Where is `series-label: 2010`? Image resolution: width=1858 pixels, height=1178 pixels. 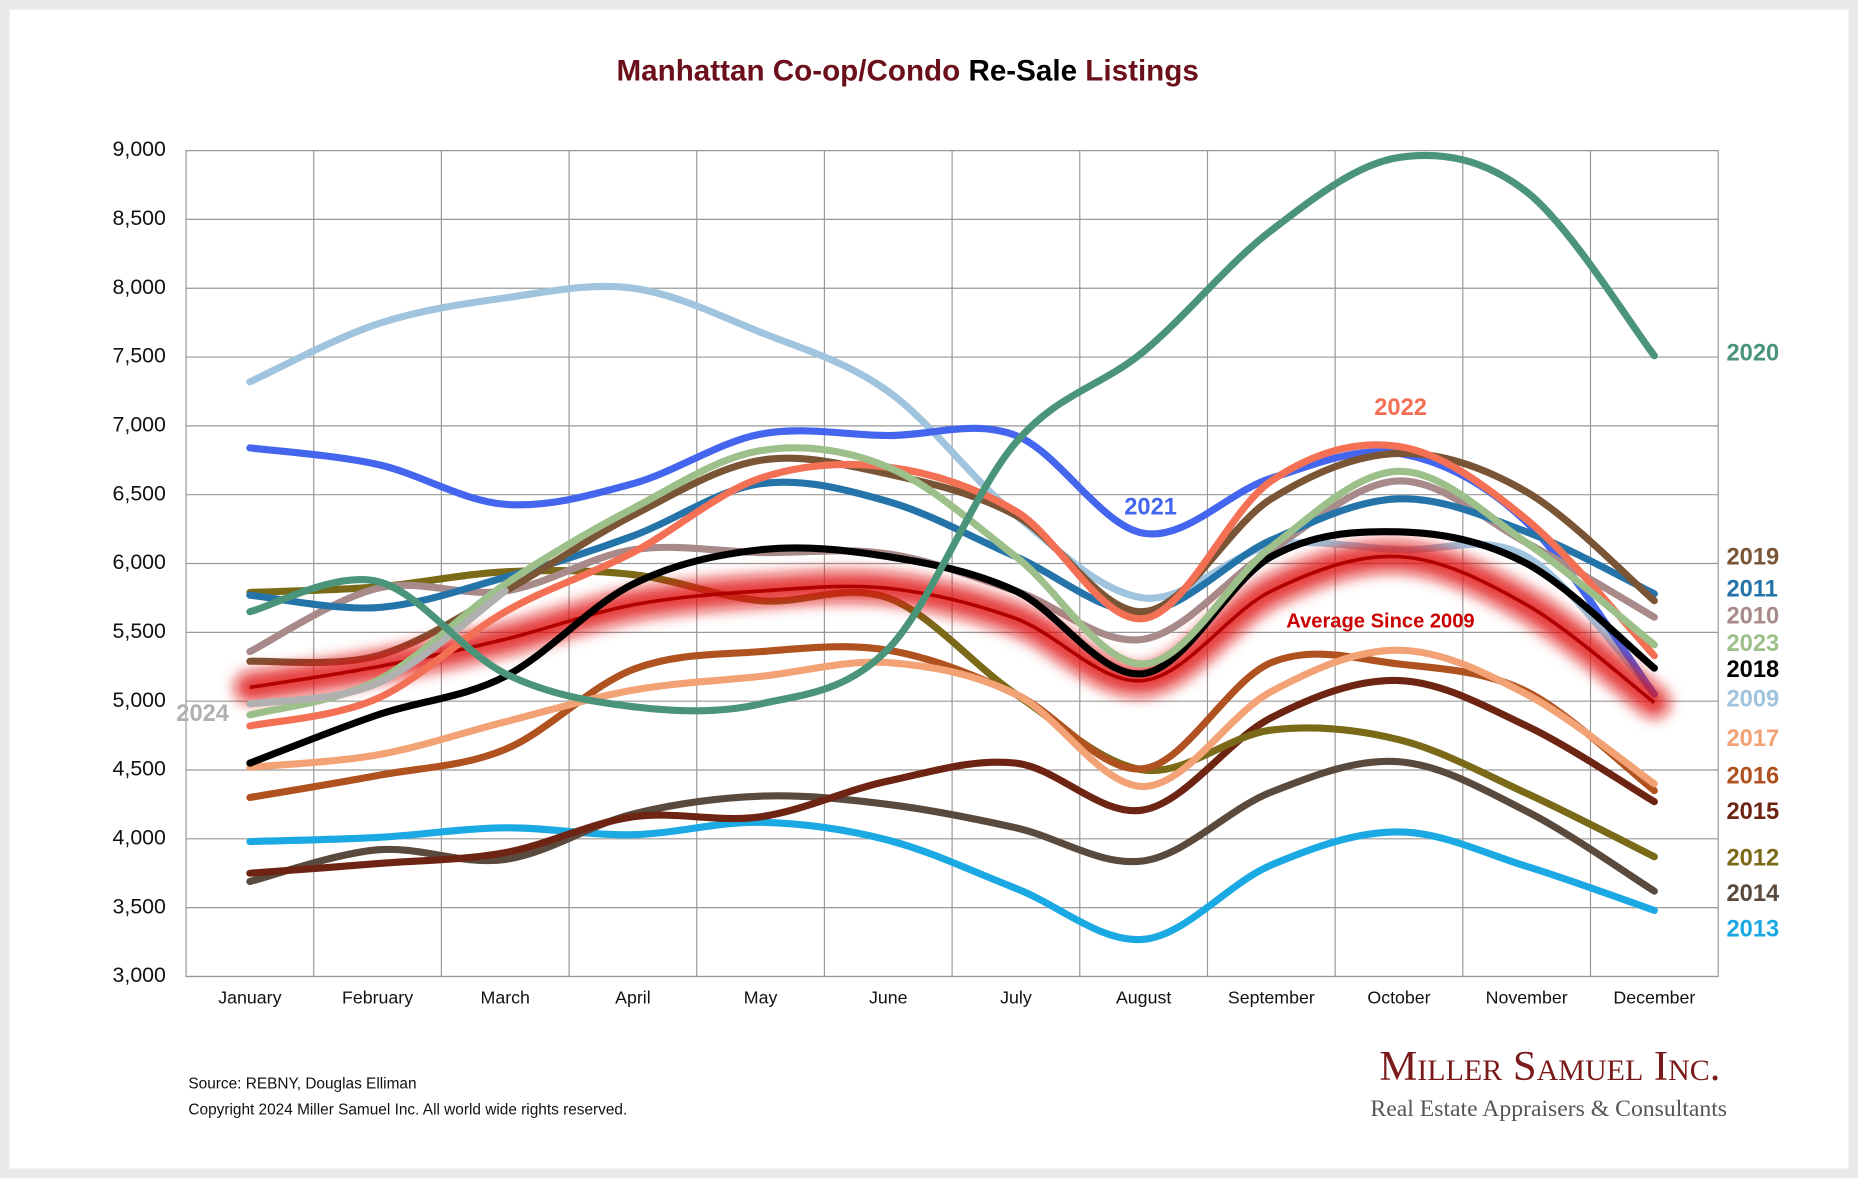 series-label: 2010 is located at coordinates (1752, 617).